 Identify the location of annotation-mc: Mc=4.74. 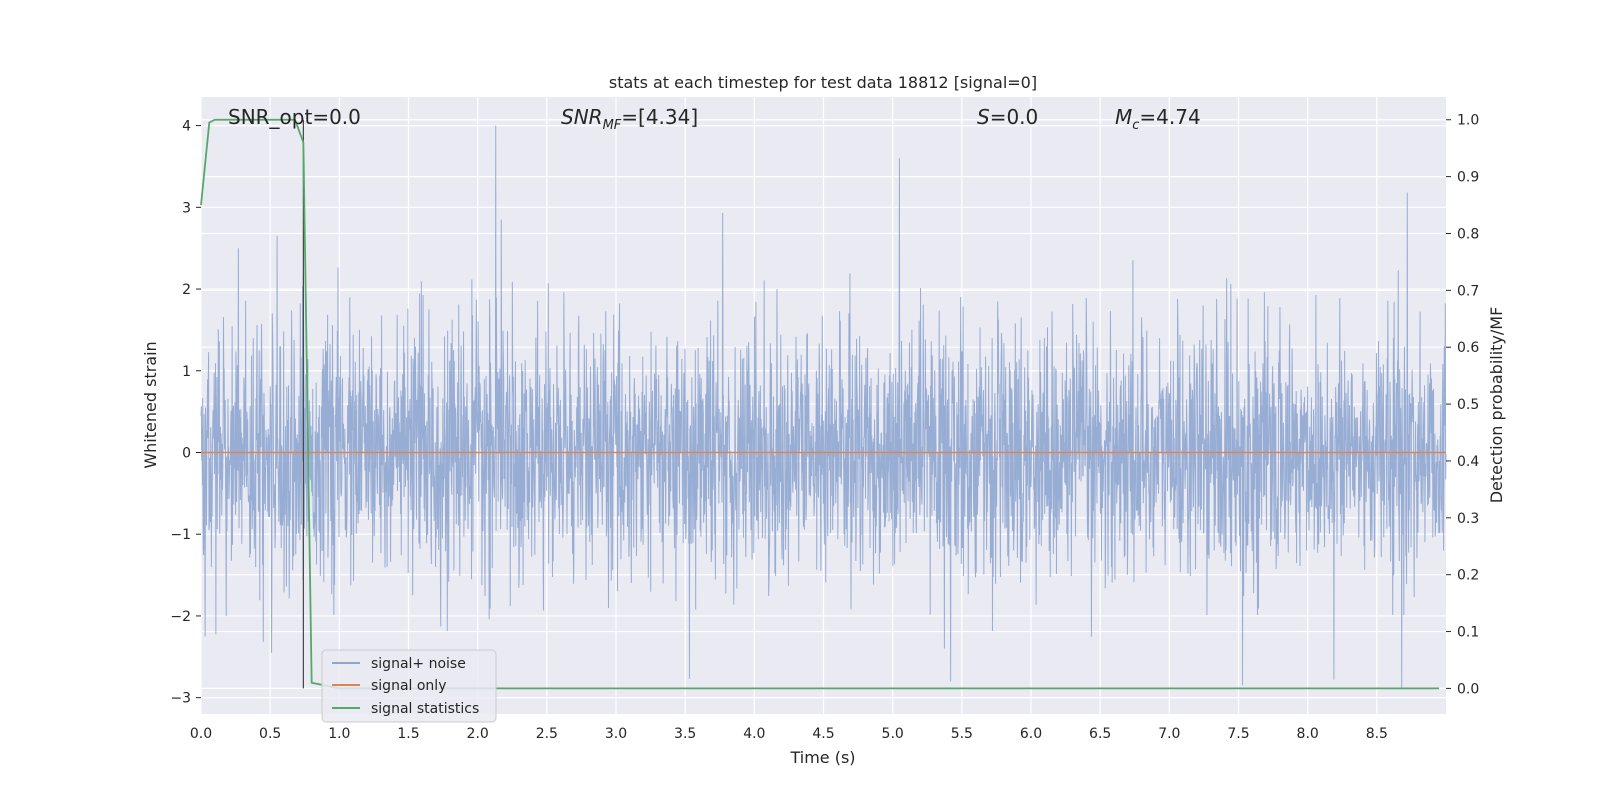
(1158, 119).